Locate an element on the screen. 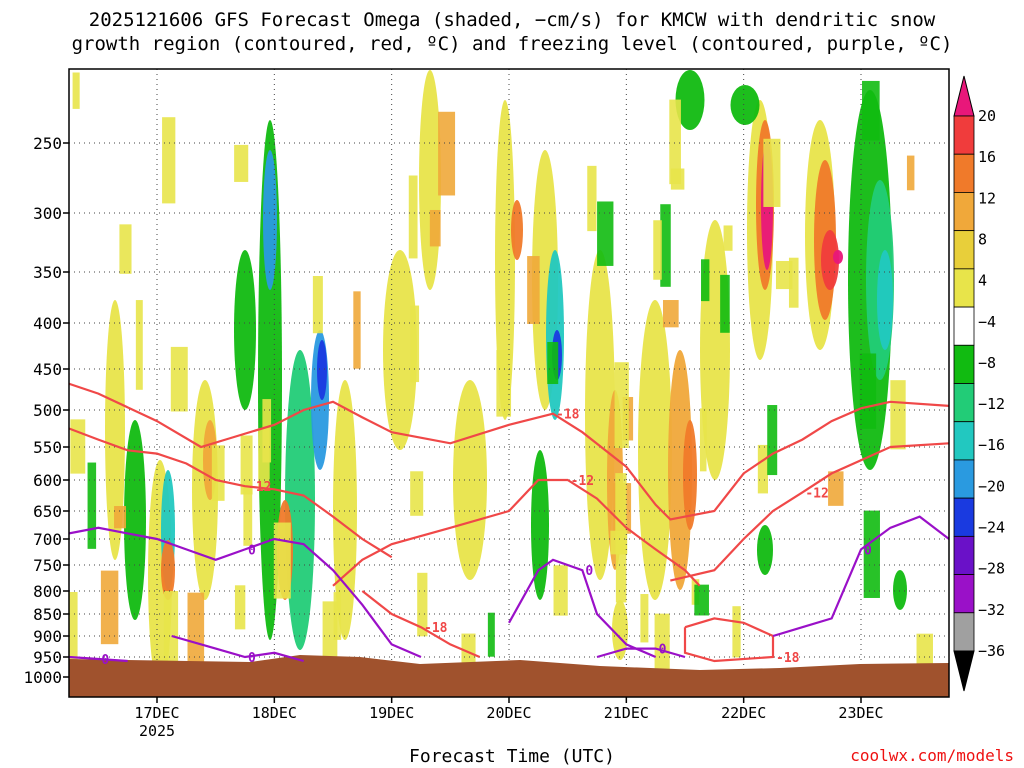 This screenshot has height=768, width=1024. credit-link: coolwx.com/models is located at coordinates (932, 755).